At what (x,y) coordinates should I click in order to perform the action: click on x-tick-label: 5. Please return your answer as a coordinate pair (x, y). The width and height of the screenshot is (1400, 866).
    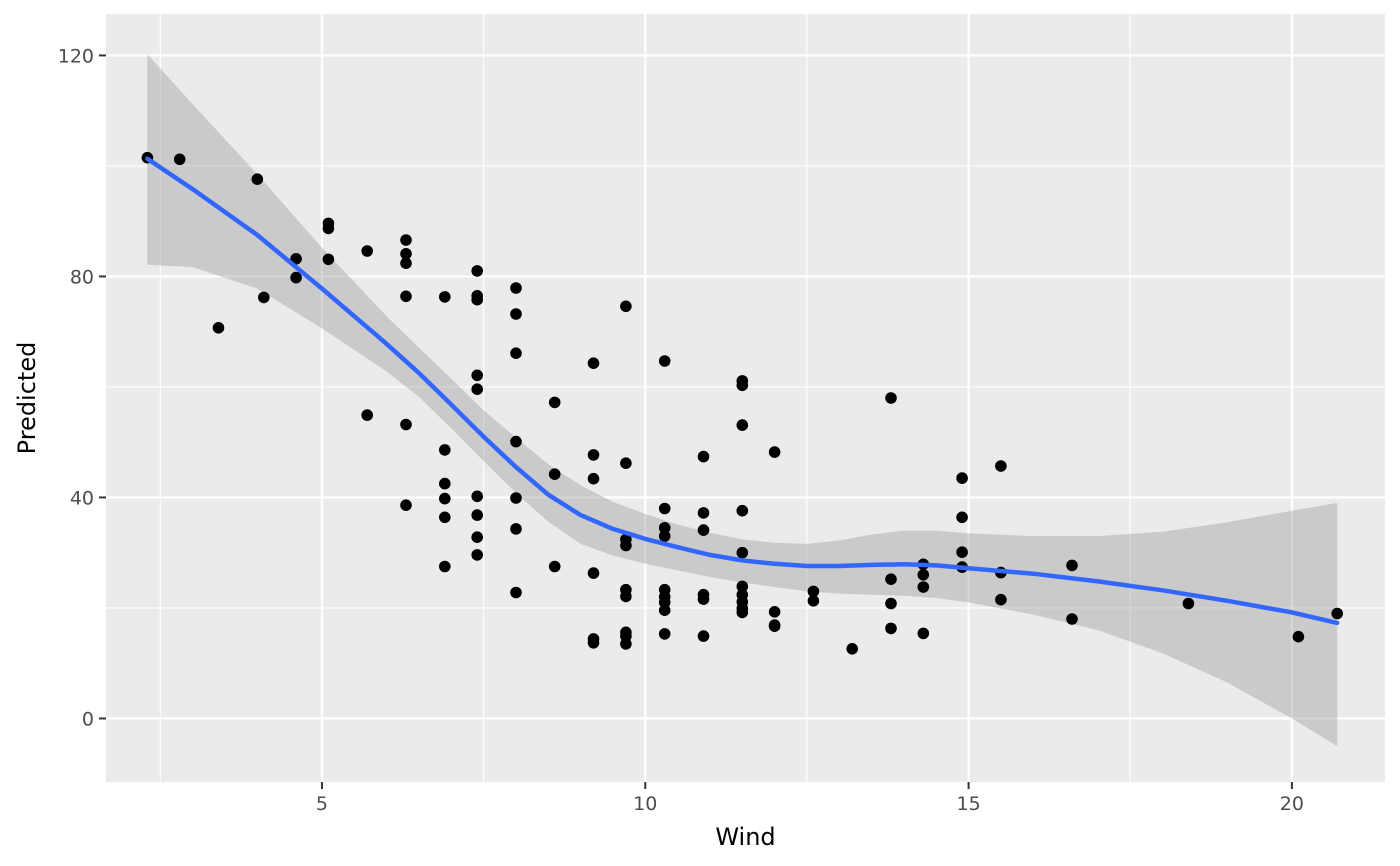
    Looking at the image, I should click on (322, 804).